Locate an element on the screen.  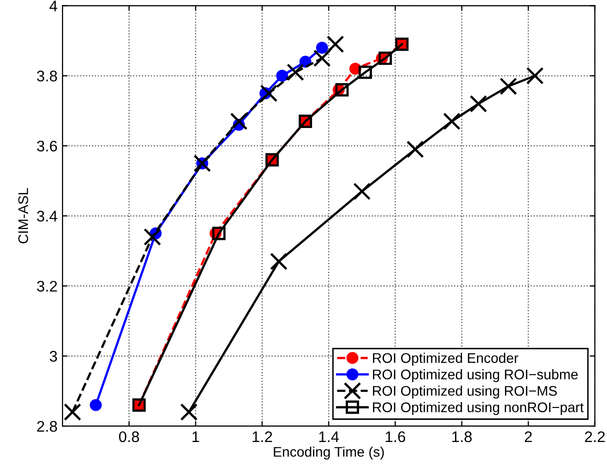
legend-label: ROI Optimized using ROI−MS is located at coordinates (465, 392).